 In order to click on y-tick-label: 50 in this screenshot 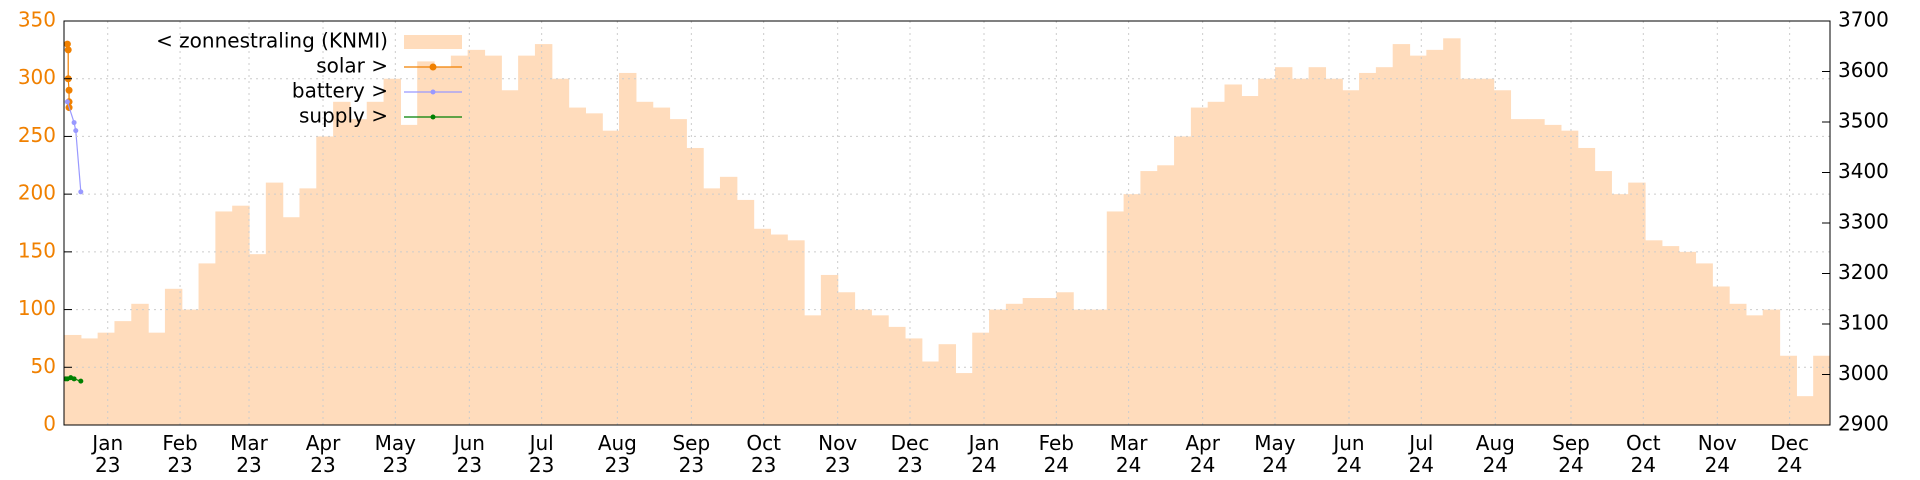, I will do `click(43, 366)`.